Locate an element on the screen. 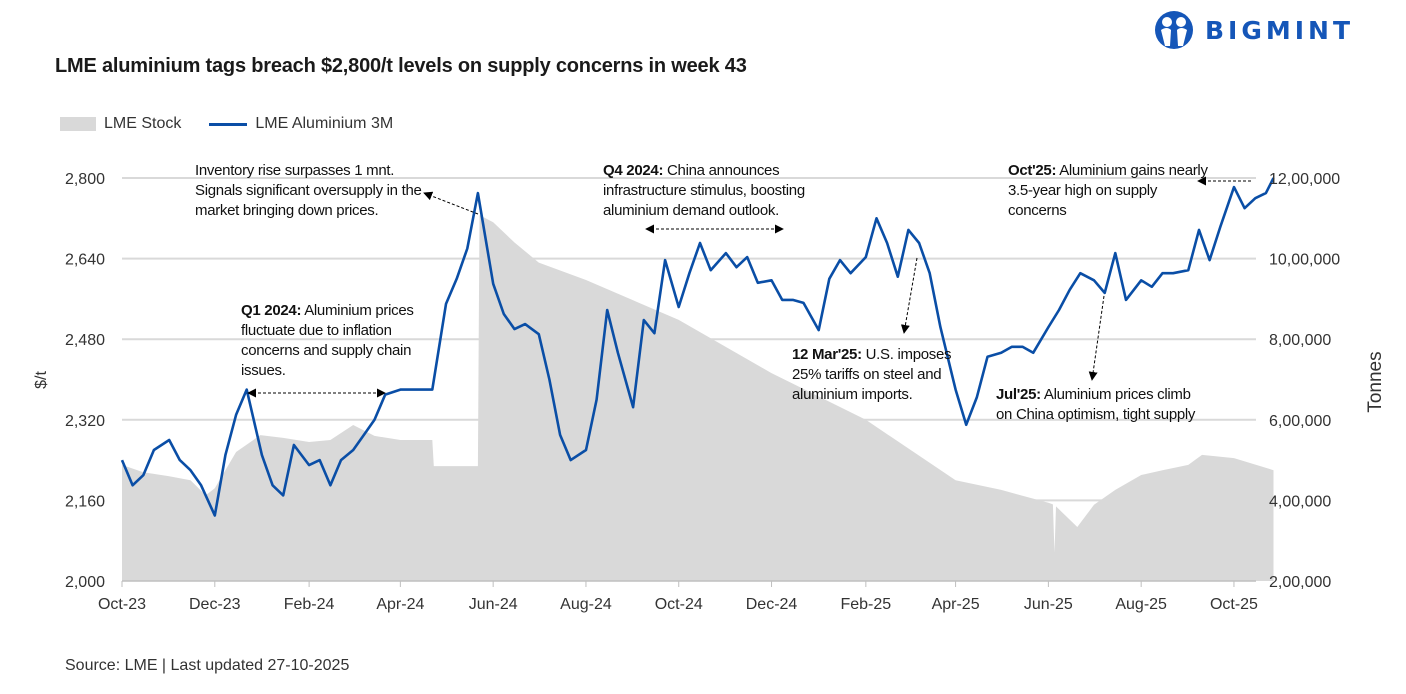 The height and width of the screenshot is (694, 1406). x-tick-label: Apr-25 is located at coordinates (956, 604).